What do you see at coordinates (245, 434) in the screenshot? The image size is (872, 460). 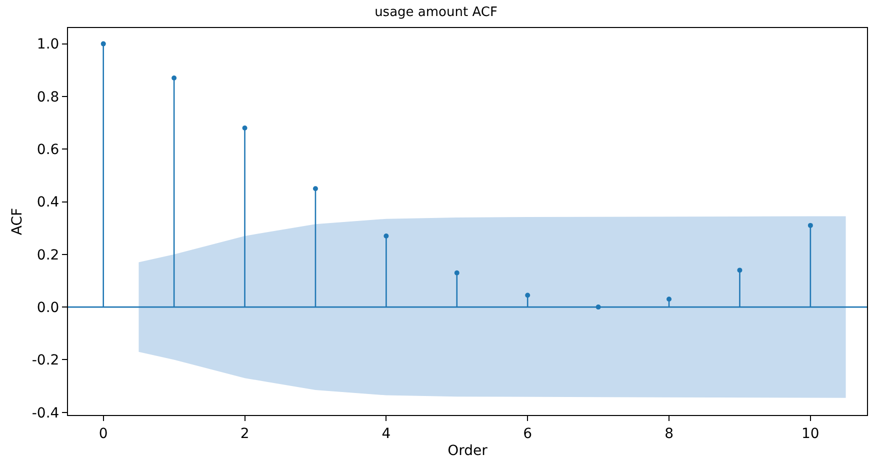 I see `x-tick-label: 2` at bounding box center [245, 434].